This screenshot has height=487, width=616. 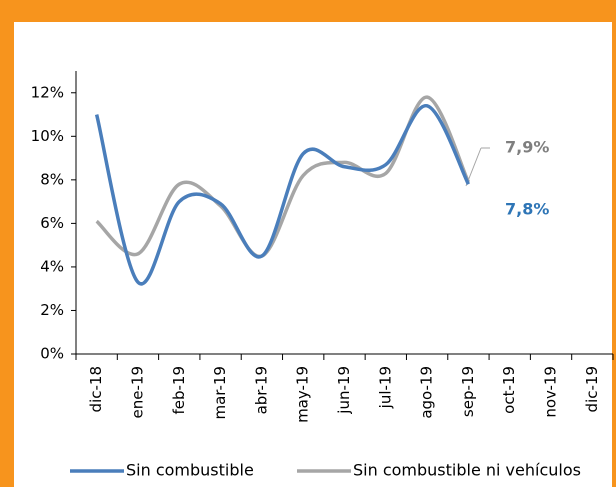 I want to click on x-tick-label: ago-19, so click(x=427, y=392).